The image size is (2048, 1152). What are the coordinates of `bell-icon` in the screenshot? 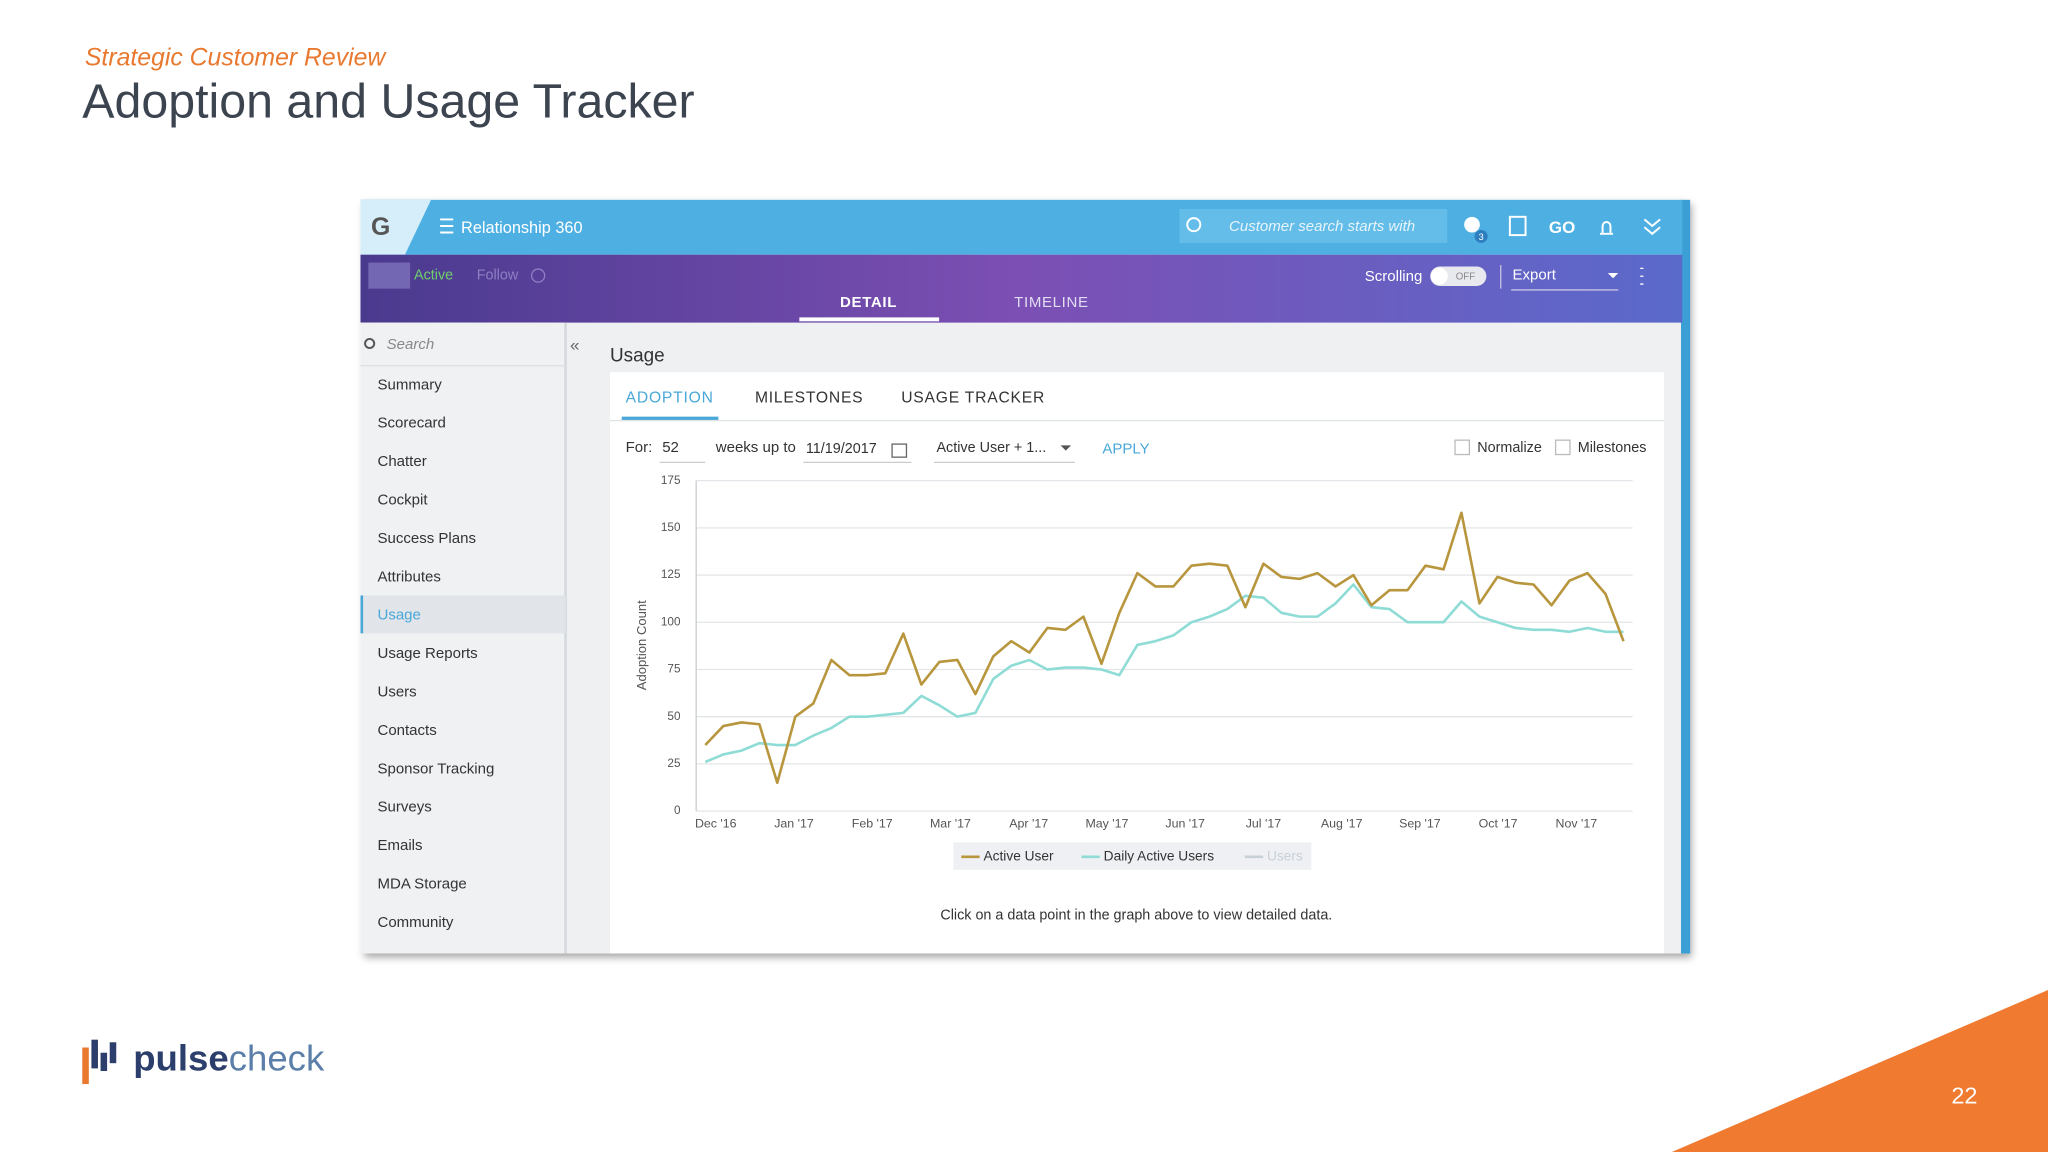 It's located at (1606, 228).